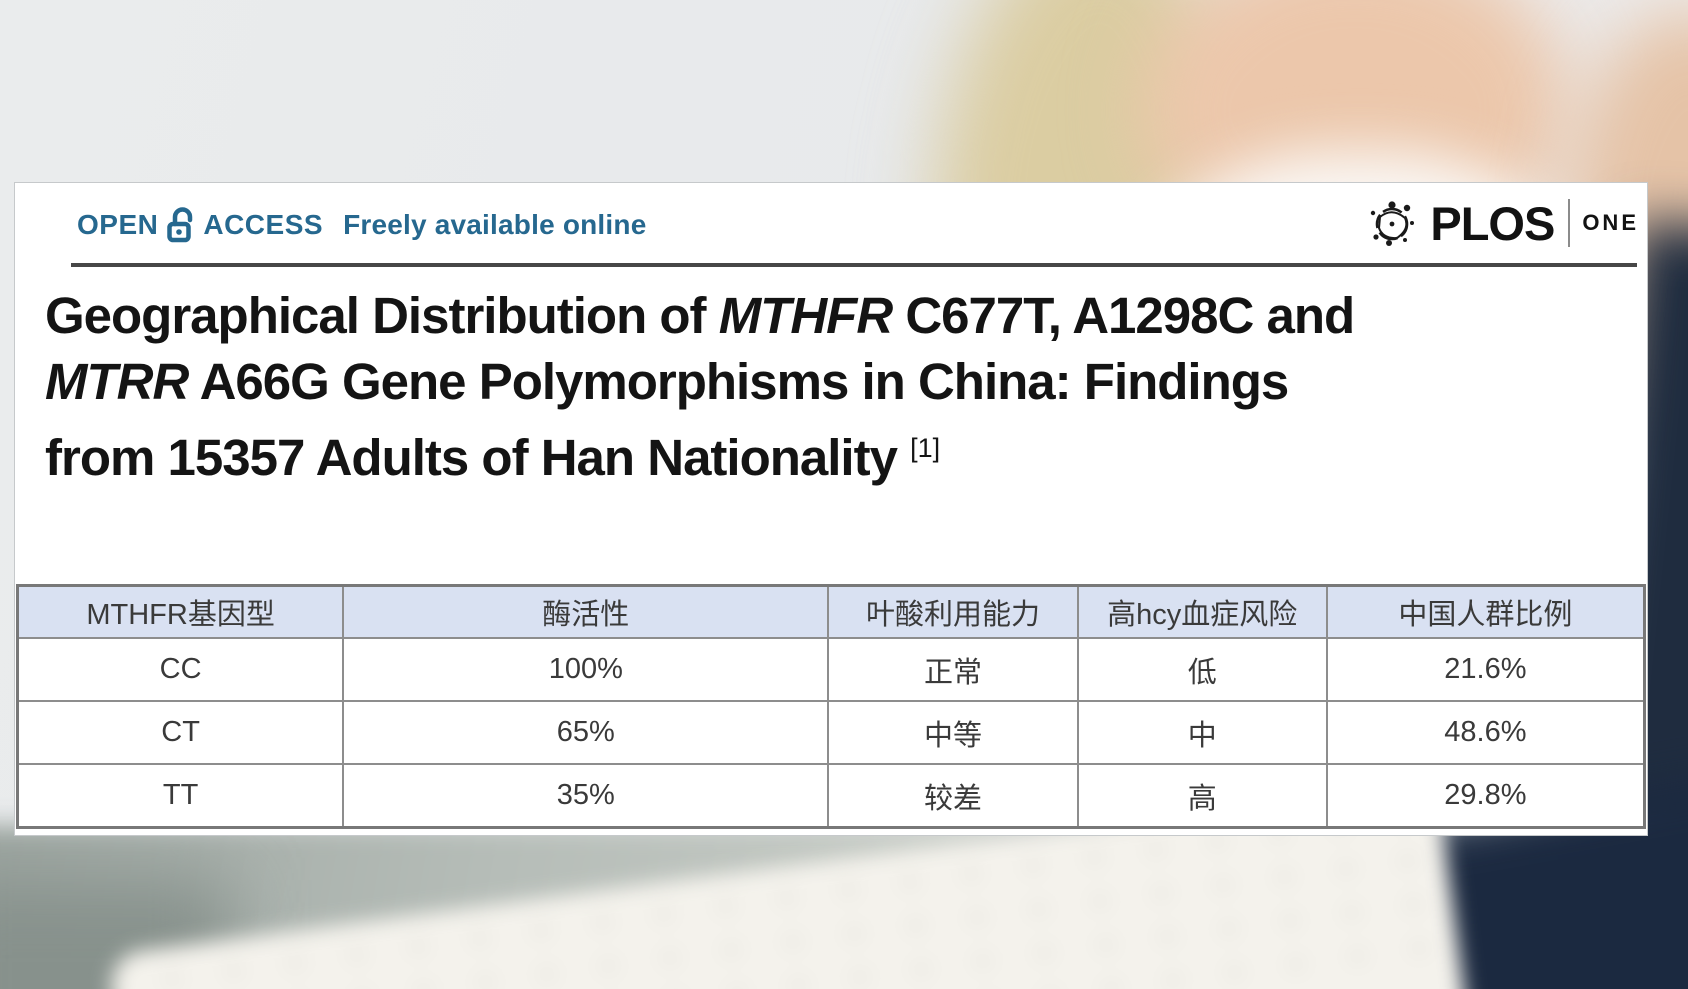  I want to click on logo-divider, so click(1569, 223).